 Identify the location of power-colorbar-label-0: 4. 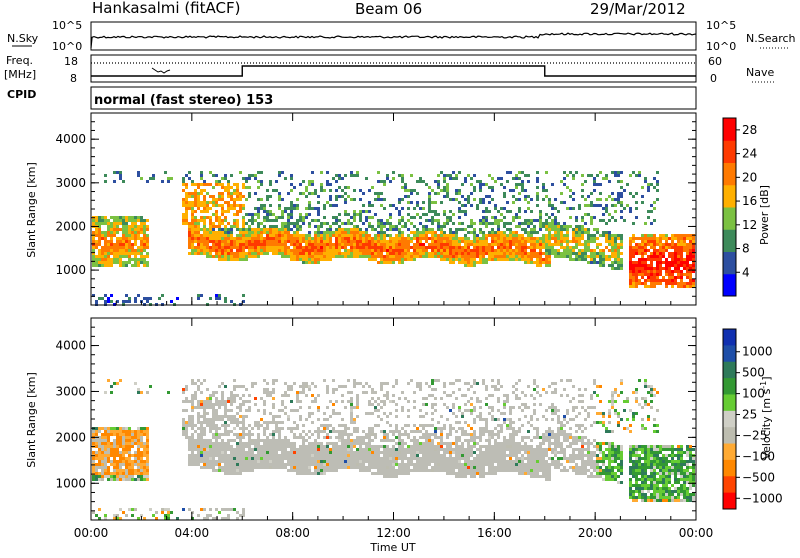
(746, 272).